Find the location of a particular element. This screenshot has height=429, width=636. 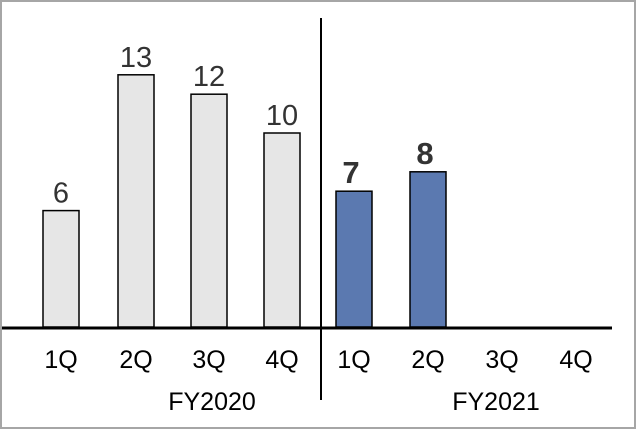

tick-label-fy2020-2q: 2Q is located at coordinates (135, 360).